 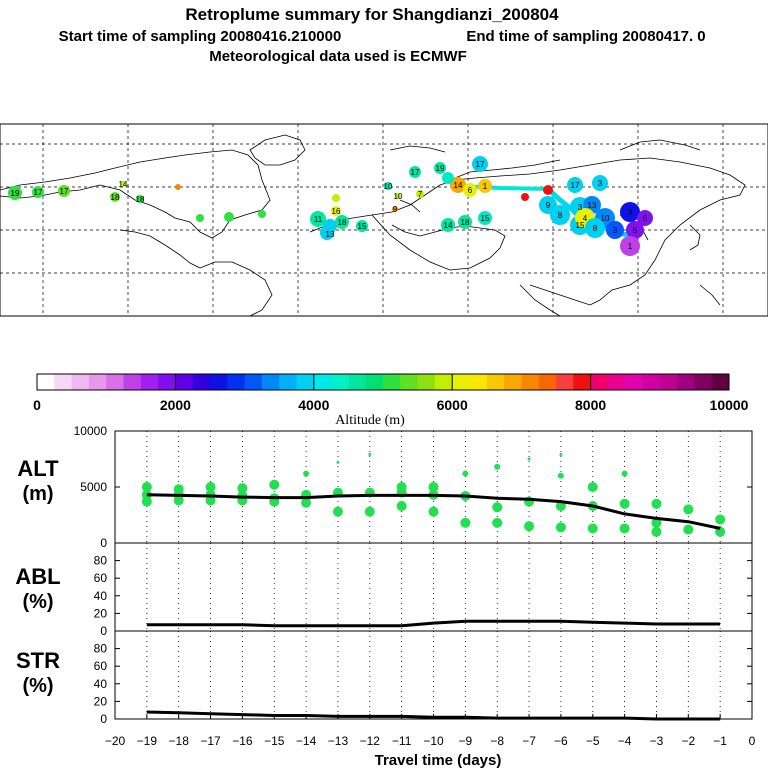 What do you see at coordinates (370, 420) in the screenshot?
I see `colorbar-label: Altitude (m)` at bounding box center [370, 420].